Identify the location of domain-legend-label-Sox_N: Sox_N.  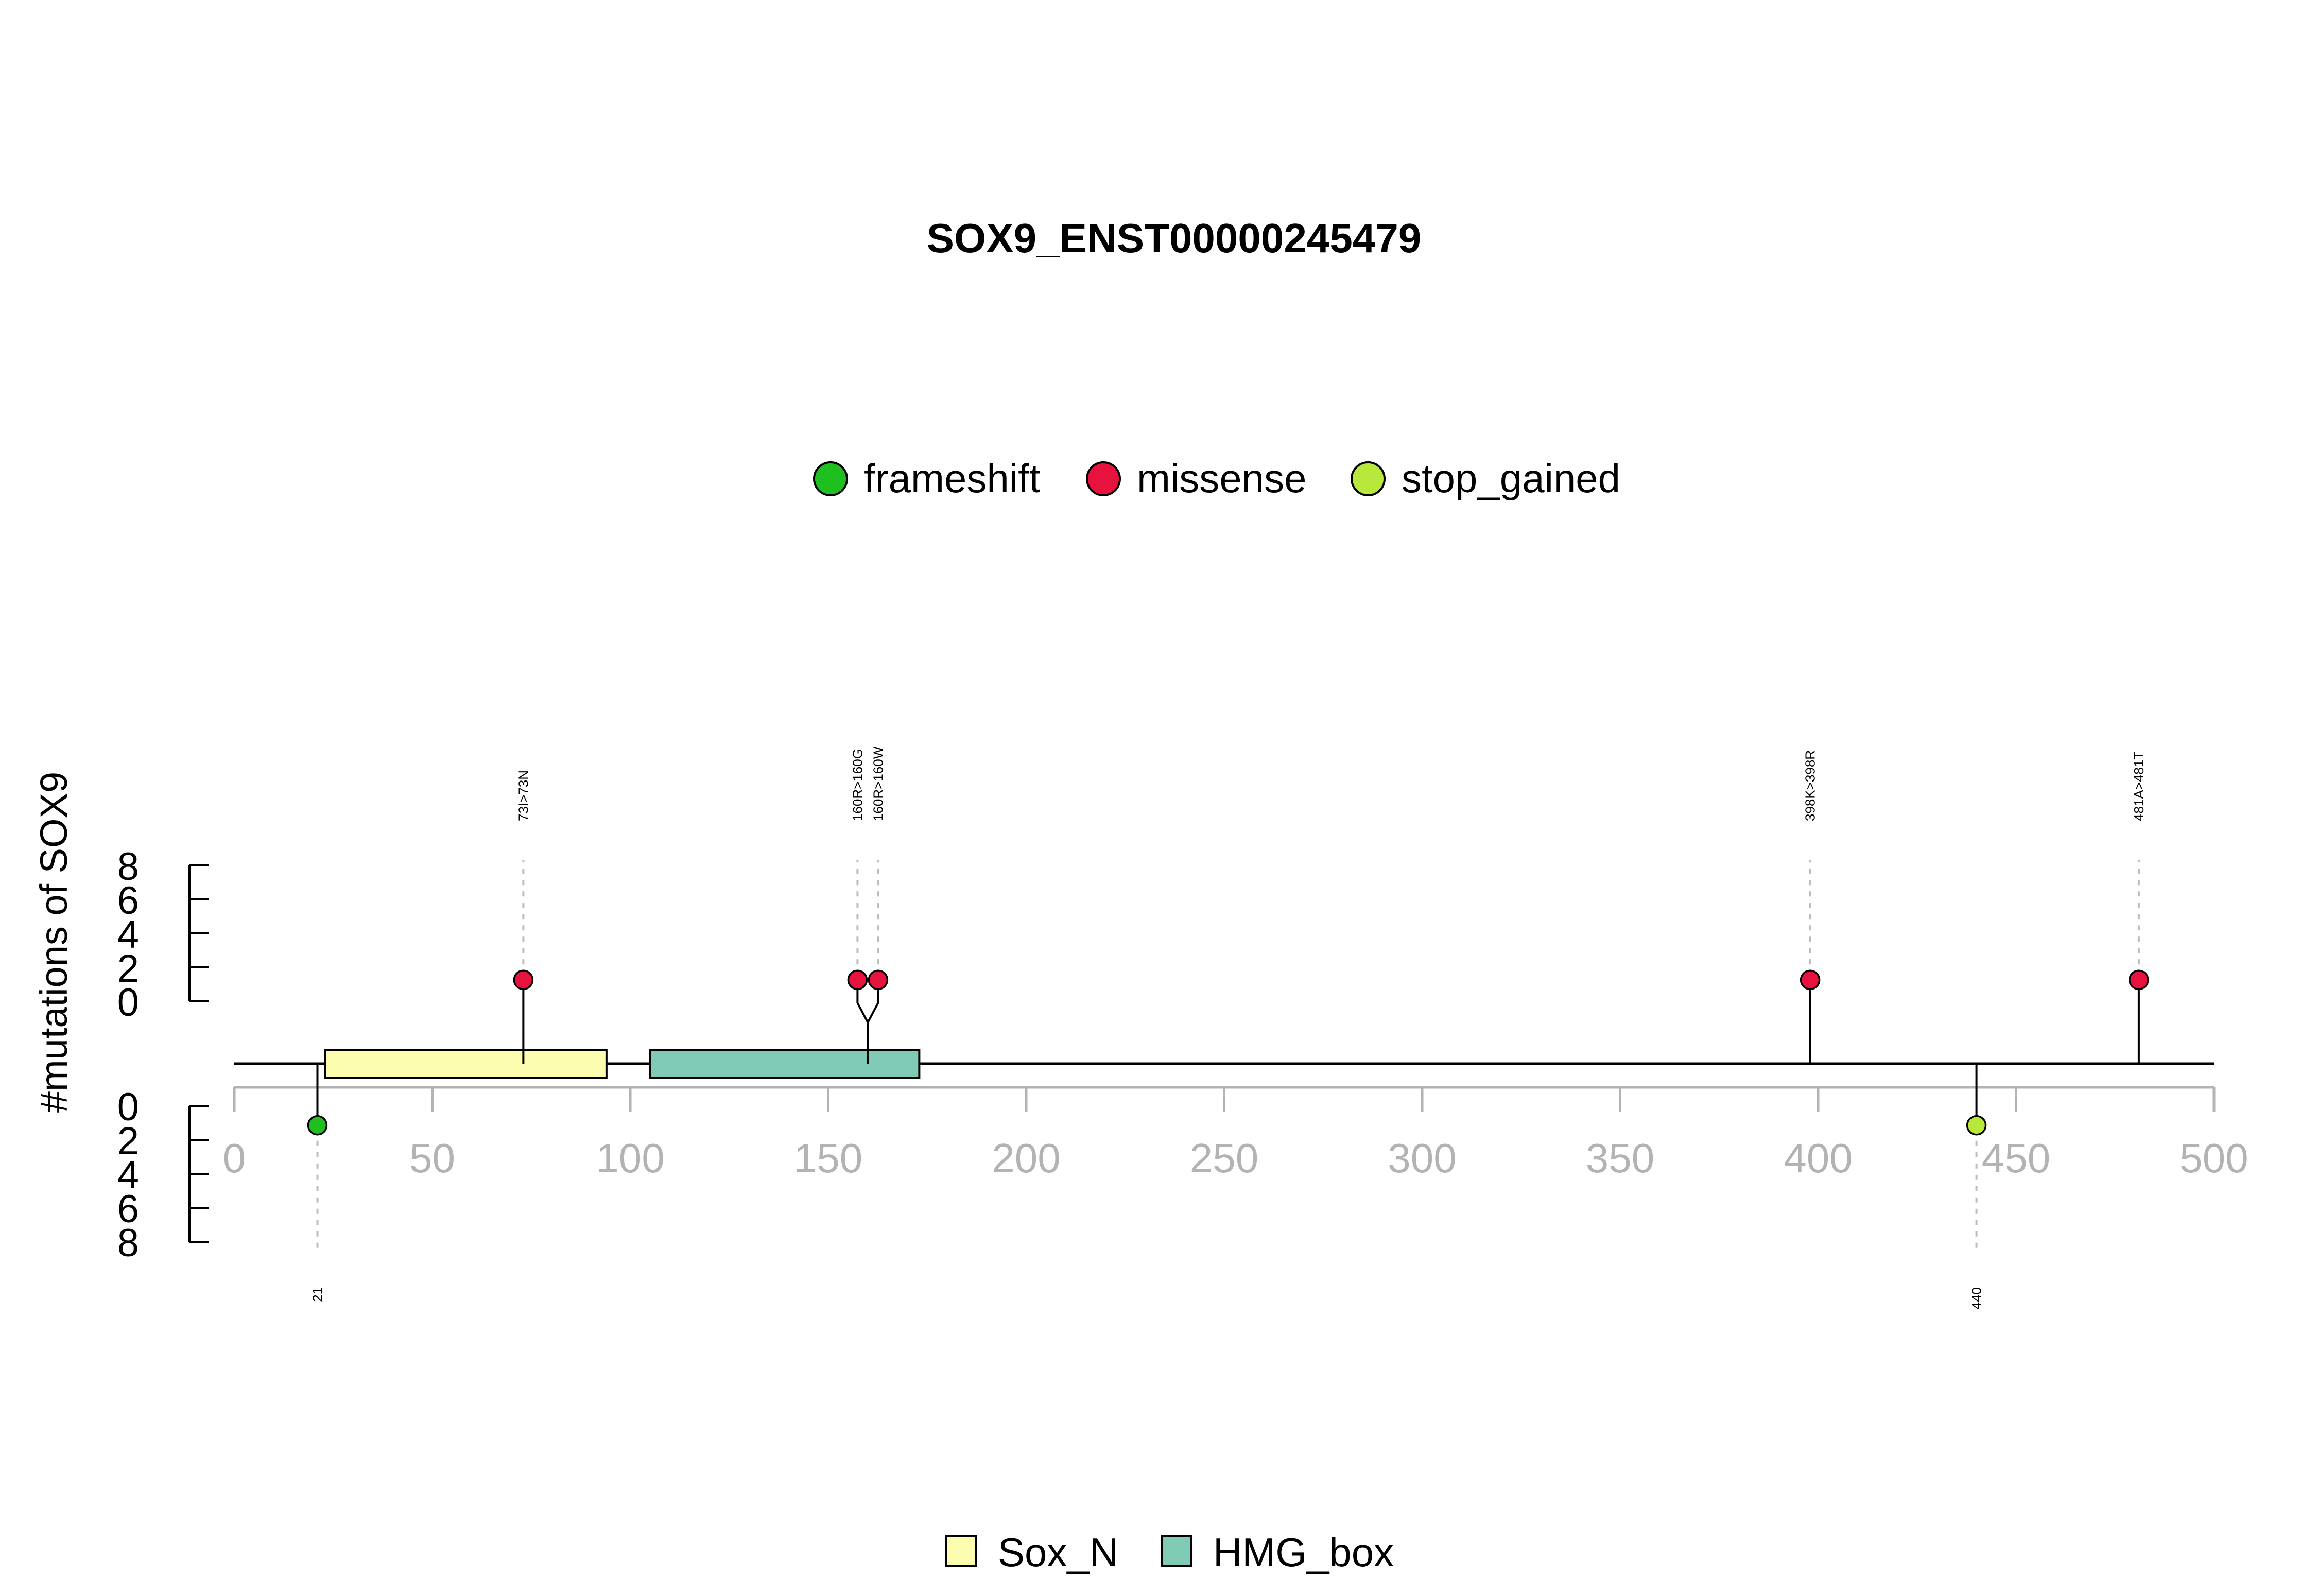
(1058, 1552).